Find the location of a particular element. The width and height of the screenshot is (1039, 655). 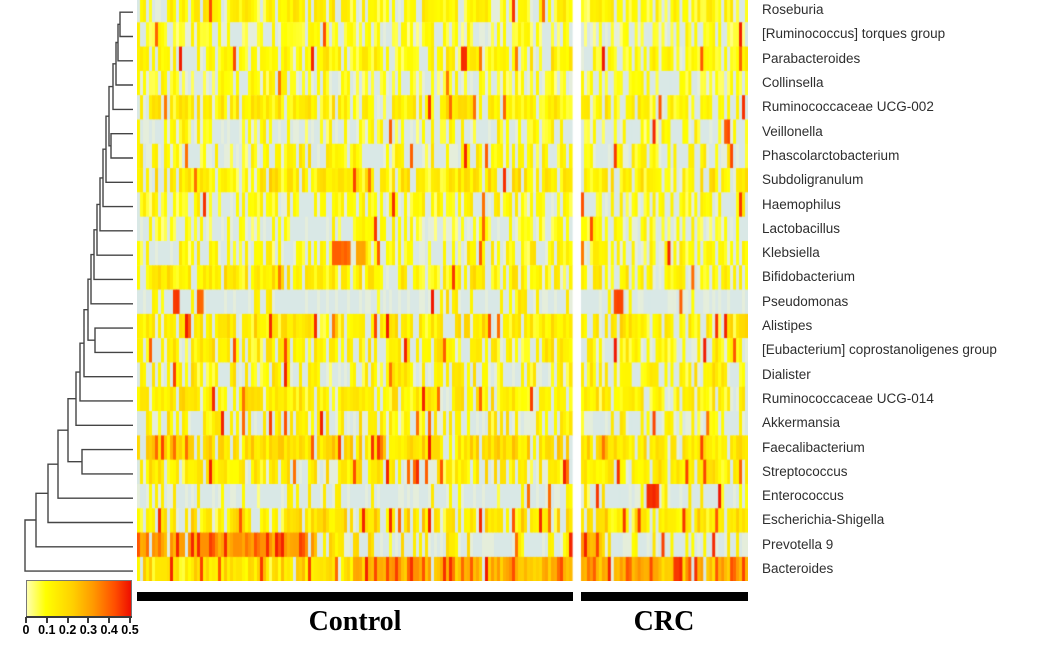

row-label: Phascolarctobacterium is located at coordinates (831, 155).